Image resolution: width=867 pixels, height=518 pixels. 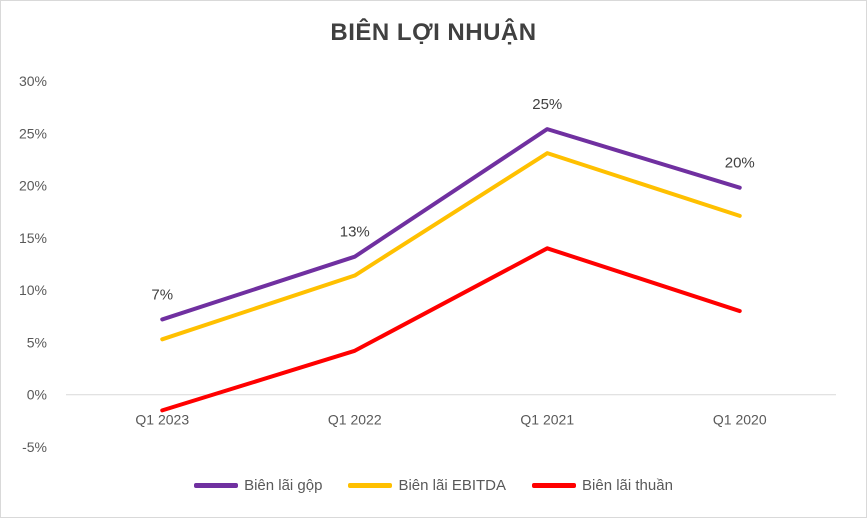 I want to click on data-label: 7%, so click(x=162, y=294).